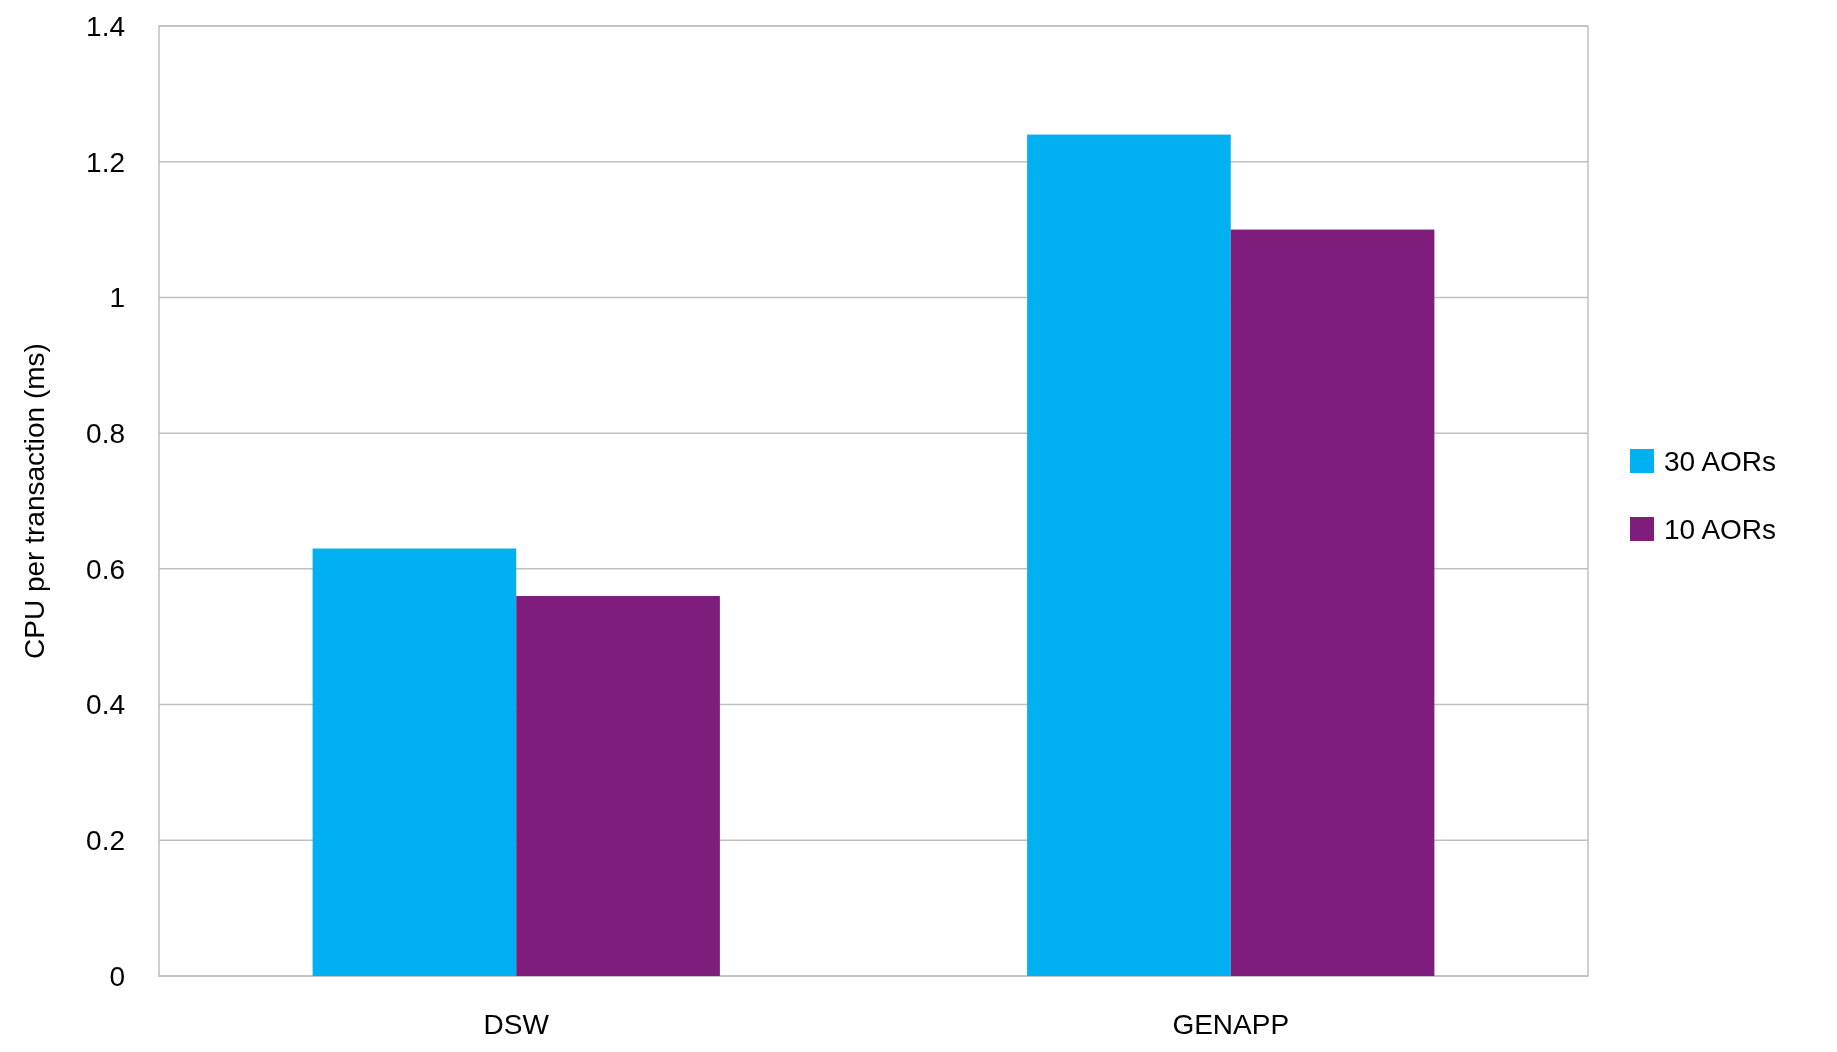  I want to click on x-tick-label: GENAPP, so click(1231, 1024).